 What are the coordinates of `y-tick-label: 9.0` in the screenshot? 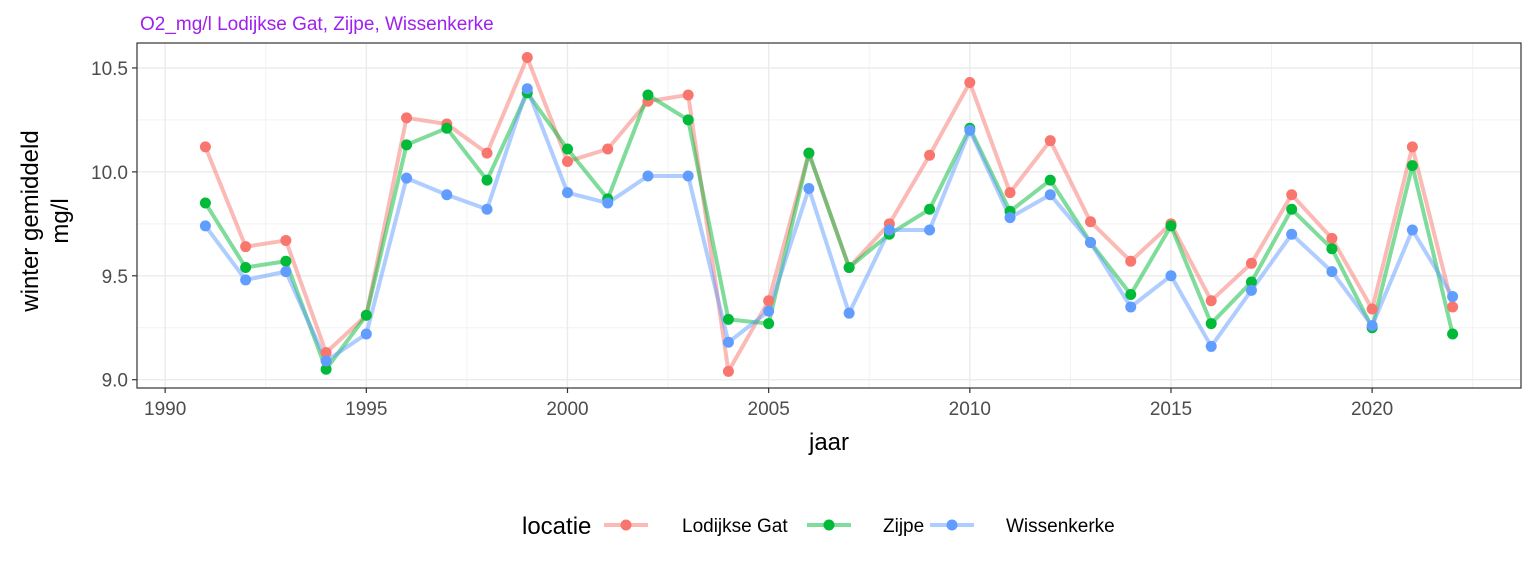 It's located at (115, 381).